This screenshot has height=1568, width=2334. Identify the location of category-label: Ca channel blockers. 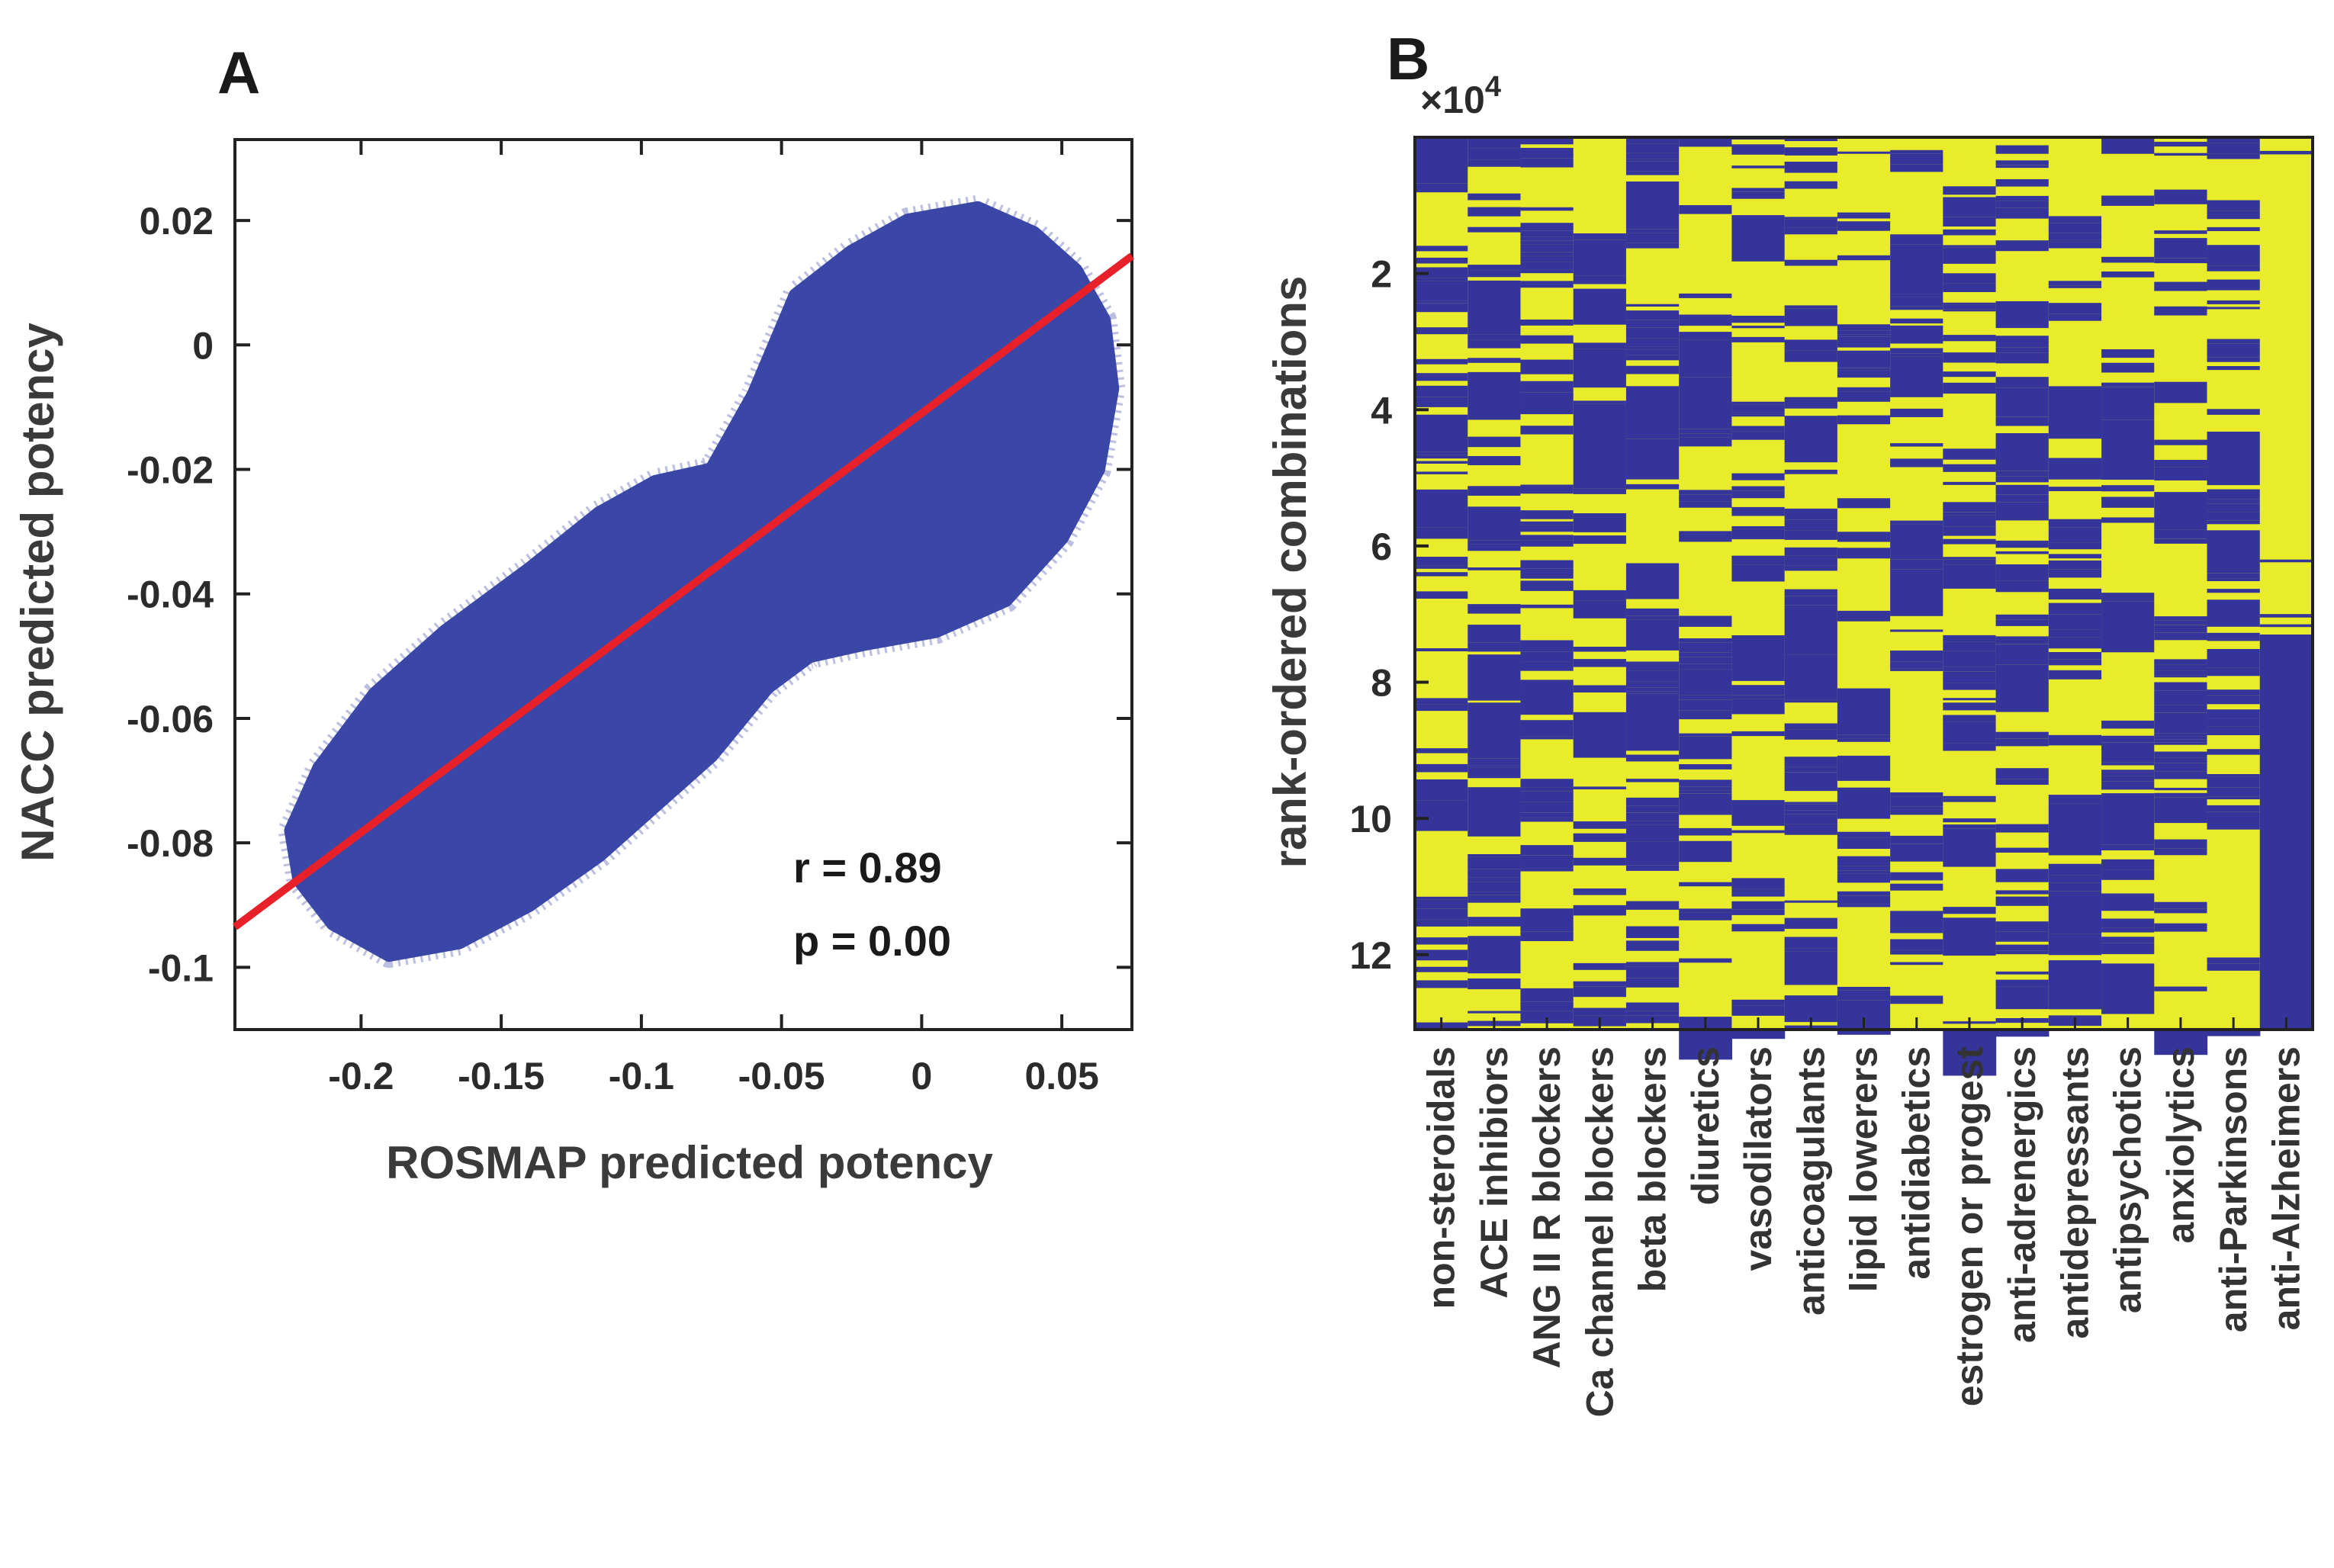
(1600, 1231).